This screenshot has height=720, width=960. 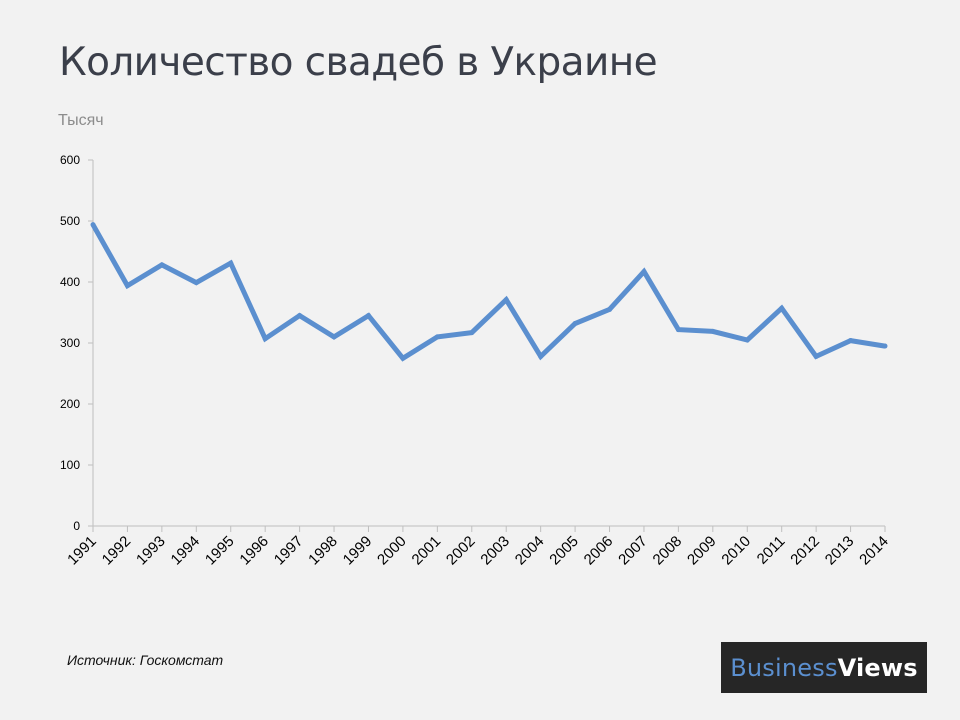 What do you see at coordinates (392, 551) in the screenshot?
I see `x-tick-label: 2000` at bounding box center [392, 551].